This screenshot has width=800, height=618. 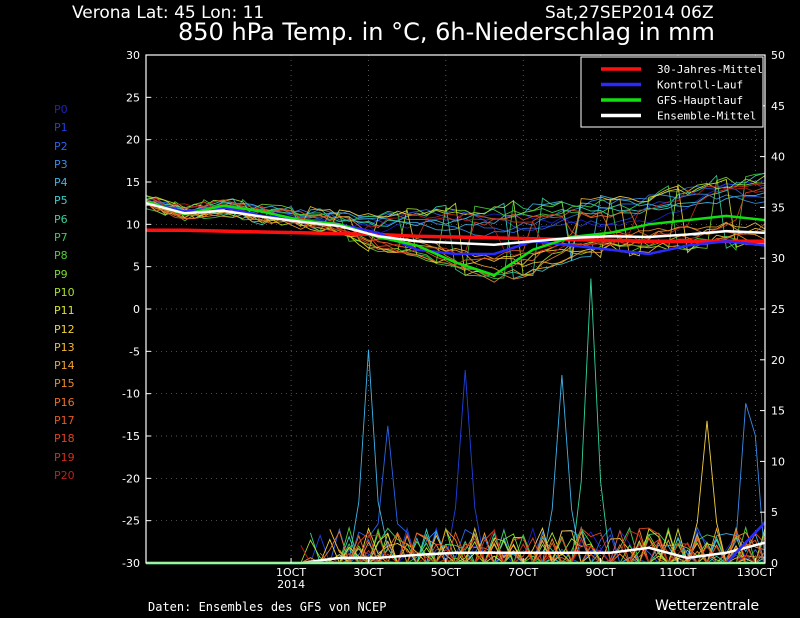 What do you see at coordinates (64, 366) in the screenshot?
I see `member-label-p14: P14` at bounding box center [64, 366].